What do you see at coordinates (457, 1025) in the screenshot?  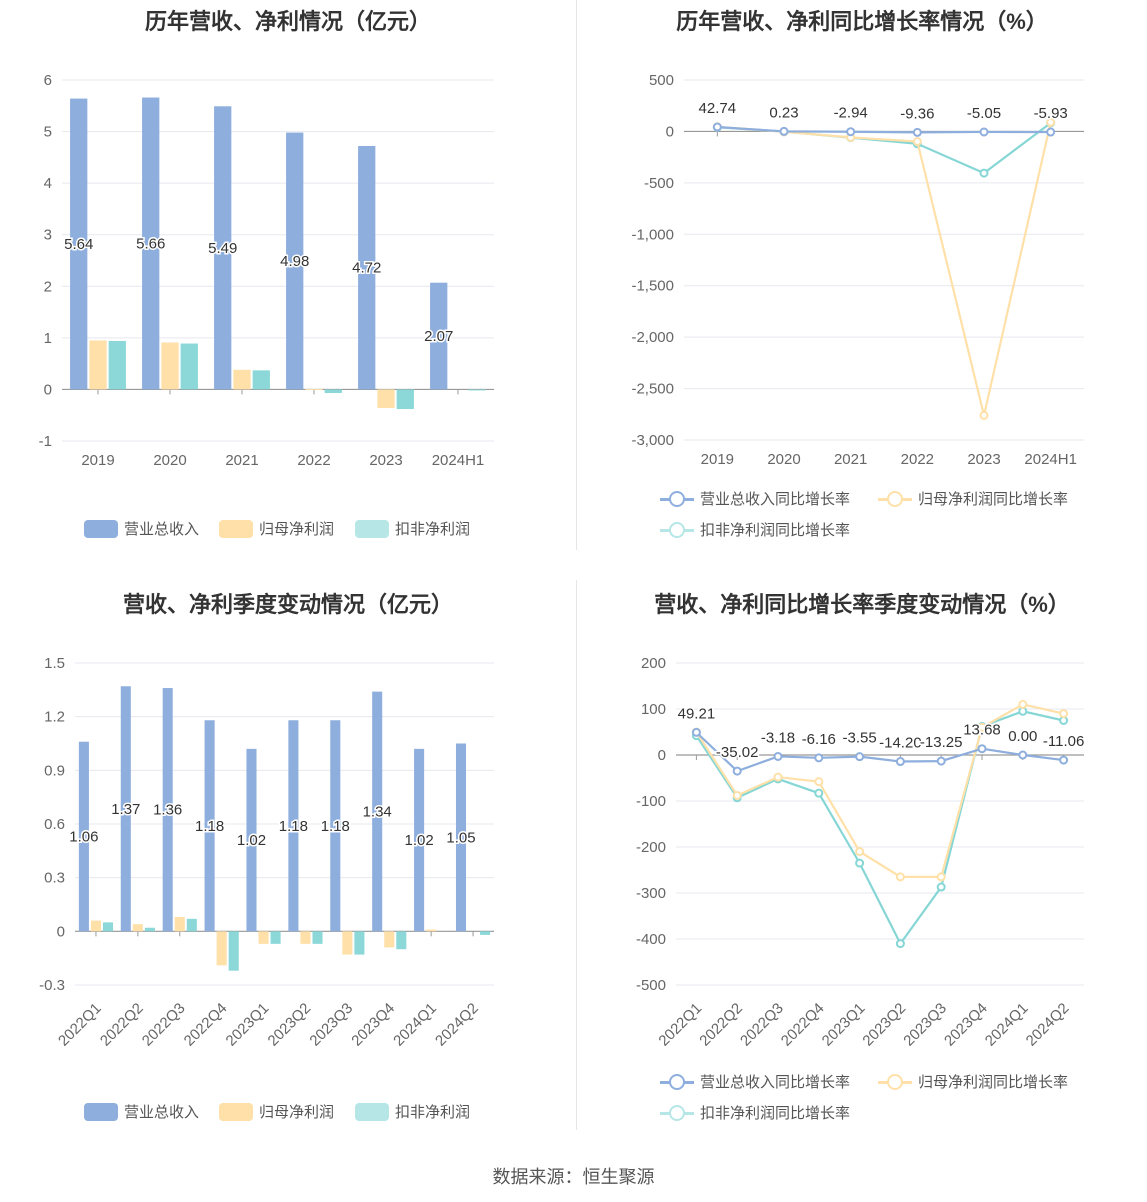 I see `x-tick-label: 2024Q2` at bounding box center [457, 1025].